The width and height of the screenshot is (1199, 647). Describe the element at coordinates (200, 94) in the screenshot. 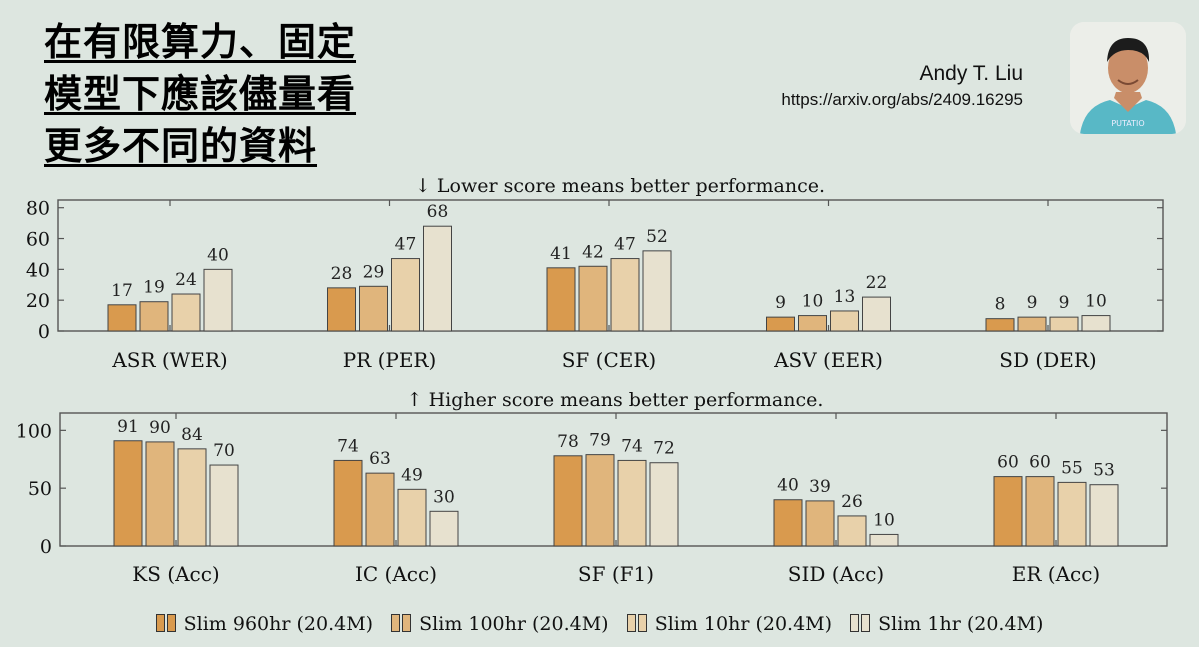

I see `slide-title: 在有限算力、固定模型下應該儘量看更多不同的資料` at that location.